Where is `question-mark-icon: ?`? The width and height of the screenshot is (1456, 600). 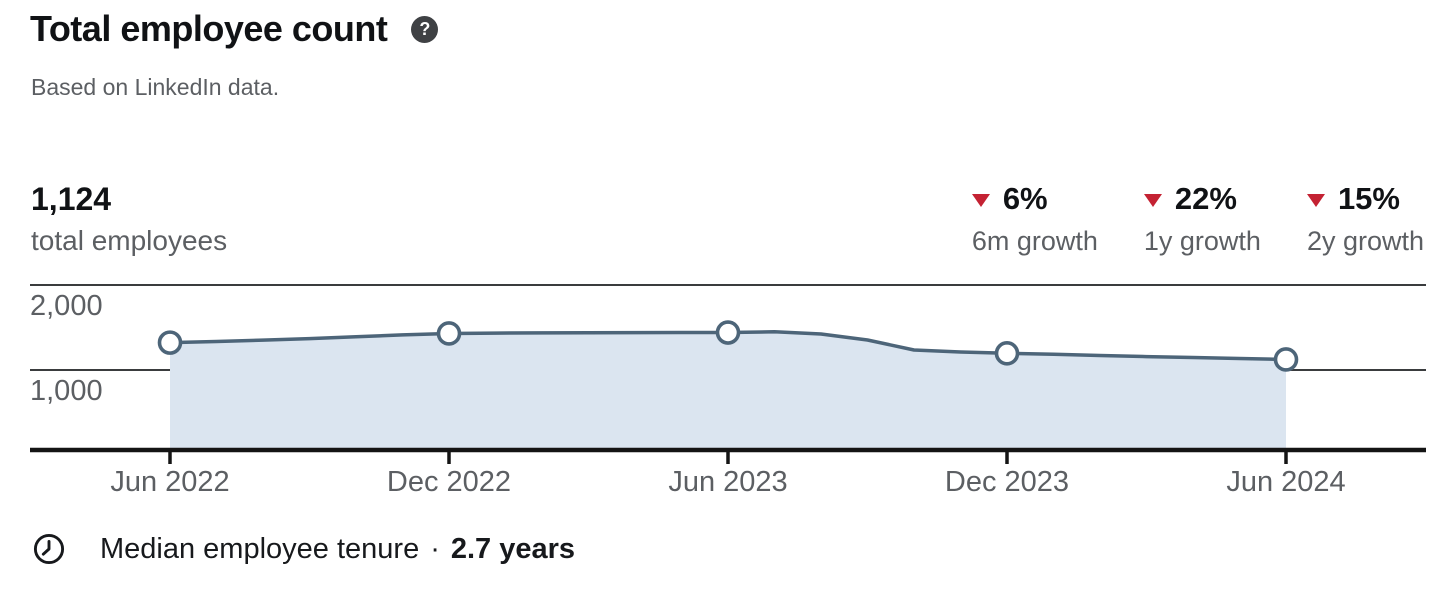 question-mark-icon: ? is located at coordinates (425, 29).